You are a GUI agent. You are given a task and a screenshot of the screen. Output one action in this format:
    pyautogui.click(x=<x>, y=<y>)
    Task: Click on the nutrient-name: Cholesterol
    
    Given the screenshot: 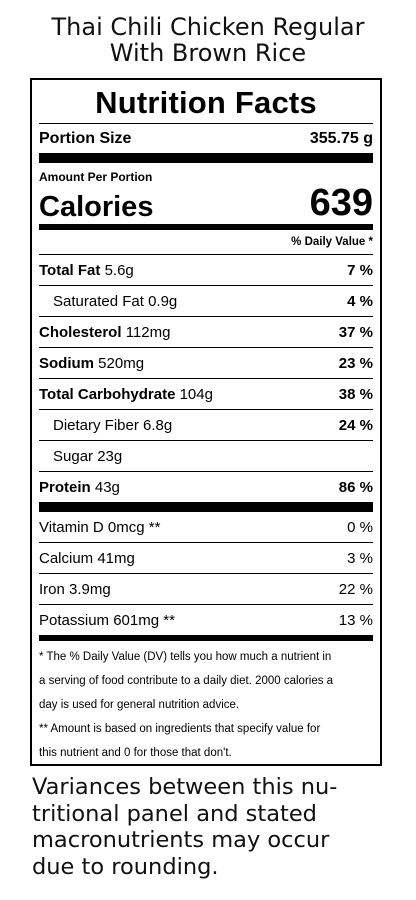 What is the action you would take?
    pyautogui.click(x=80, y=332)
    